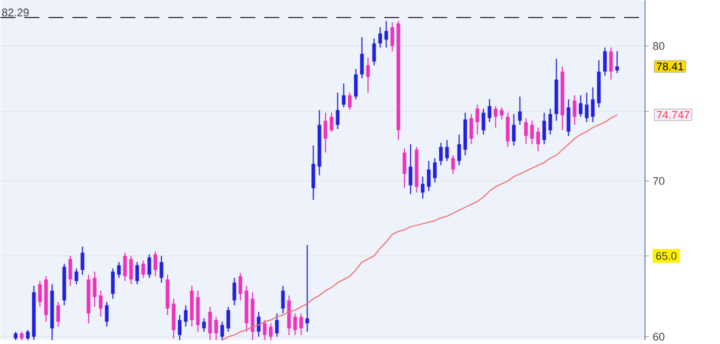 This screenshot has height=344, width=720. Describe the element at coordinates (670, 66) in the screenshot. I see `text: 78.41` at that location.